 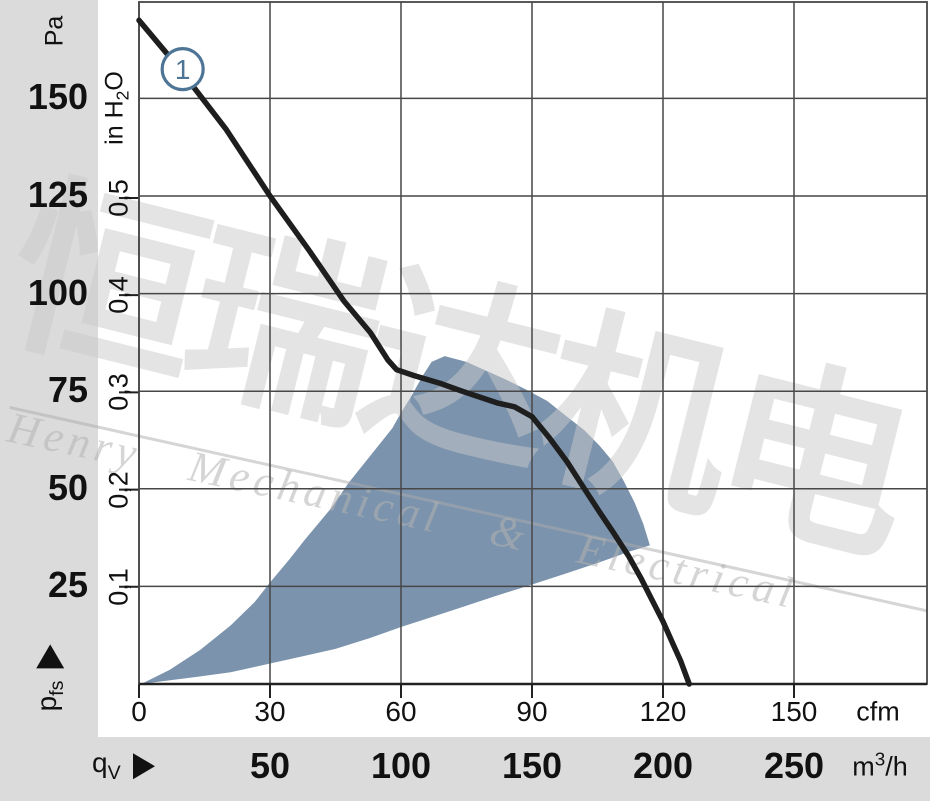 I want to click on cfm-tick-label: 30, so click(x=270, y=711).